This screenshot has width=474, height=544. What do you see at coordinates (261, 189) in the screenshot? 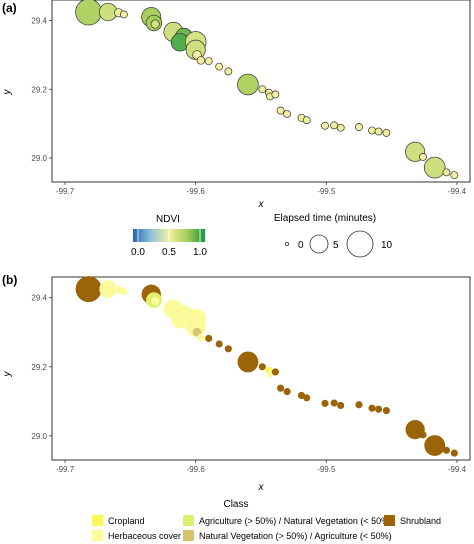
I see `panel-a-x-axis: -99.7 -99.6 -99.5 -99.4` at bounding box center [261, 189].